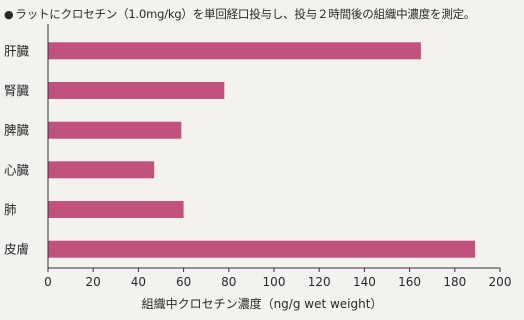 This screenshot has height=320, width=524. Describe the element at coordinates (16, 249) in the screenshot. I see `y-tick-label: 皮膚` at that location.